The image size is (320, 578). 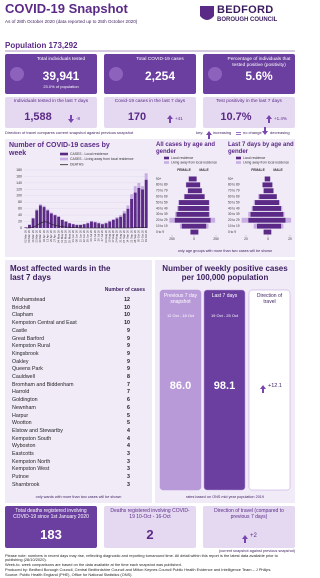 What do you see at coordinates (245, 10) in the screenshot?
I see `logo-main: BEDFORD` at bounding box center [245, 10].